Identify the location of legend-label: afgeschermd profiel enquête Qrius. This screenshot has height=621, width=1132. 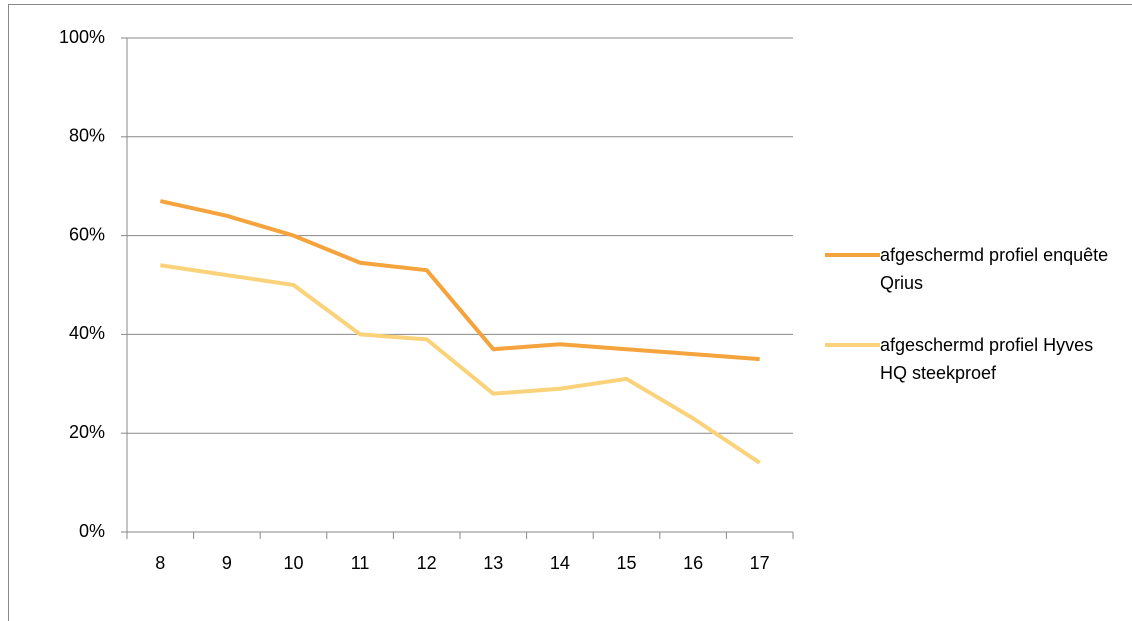
(994, 269).